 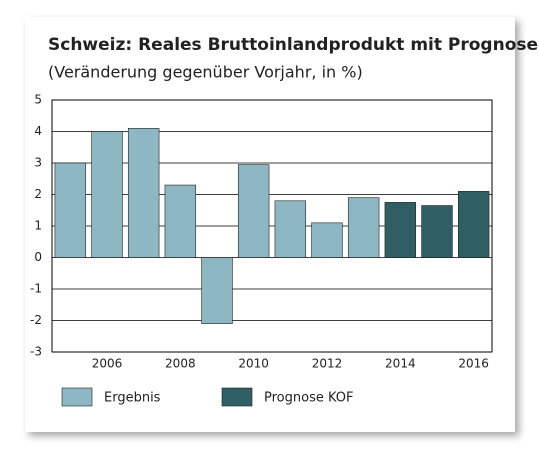 I want to click on y-tick-label: 3, so click(x=38, y=163).